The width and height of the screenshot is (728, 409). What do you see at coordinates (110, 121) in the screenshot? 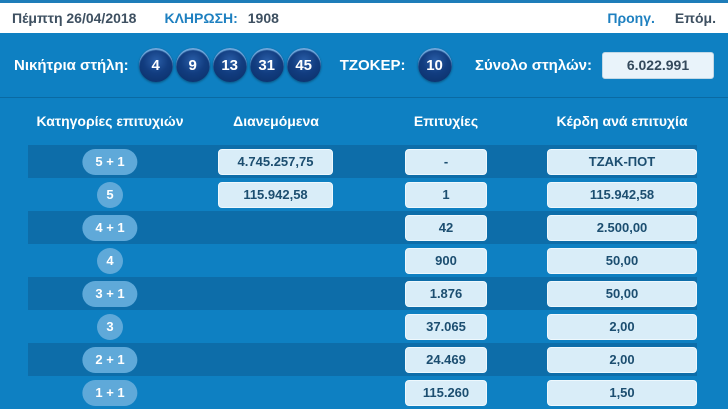
I see `header-categories: Κατηγορίες επιτυχιών` at bounding box center [110, 121].